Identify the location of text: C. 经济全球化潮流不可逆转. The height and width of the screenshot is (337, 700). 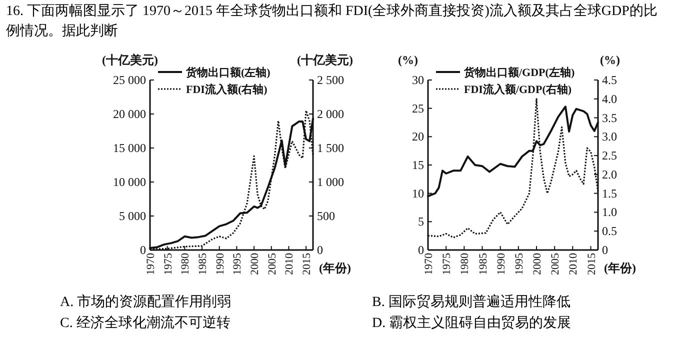
(145, 323).